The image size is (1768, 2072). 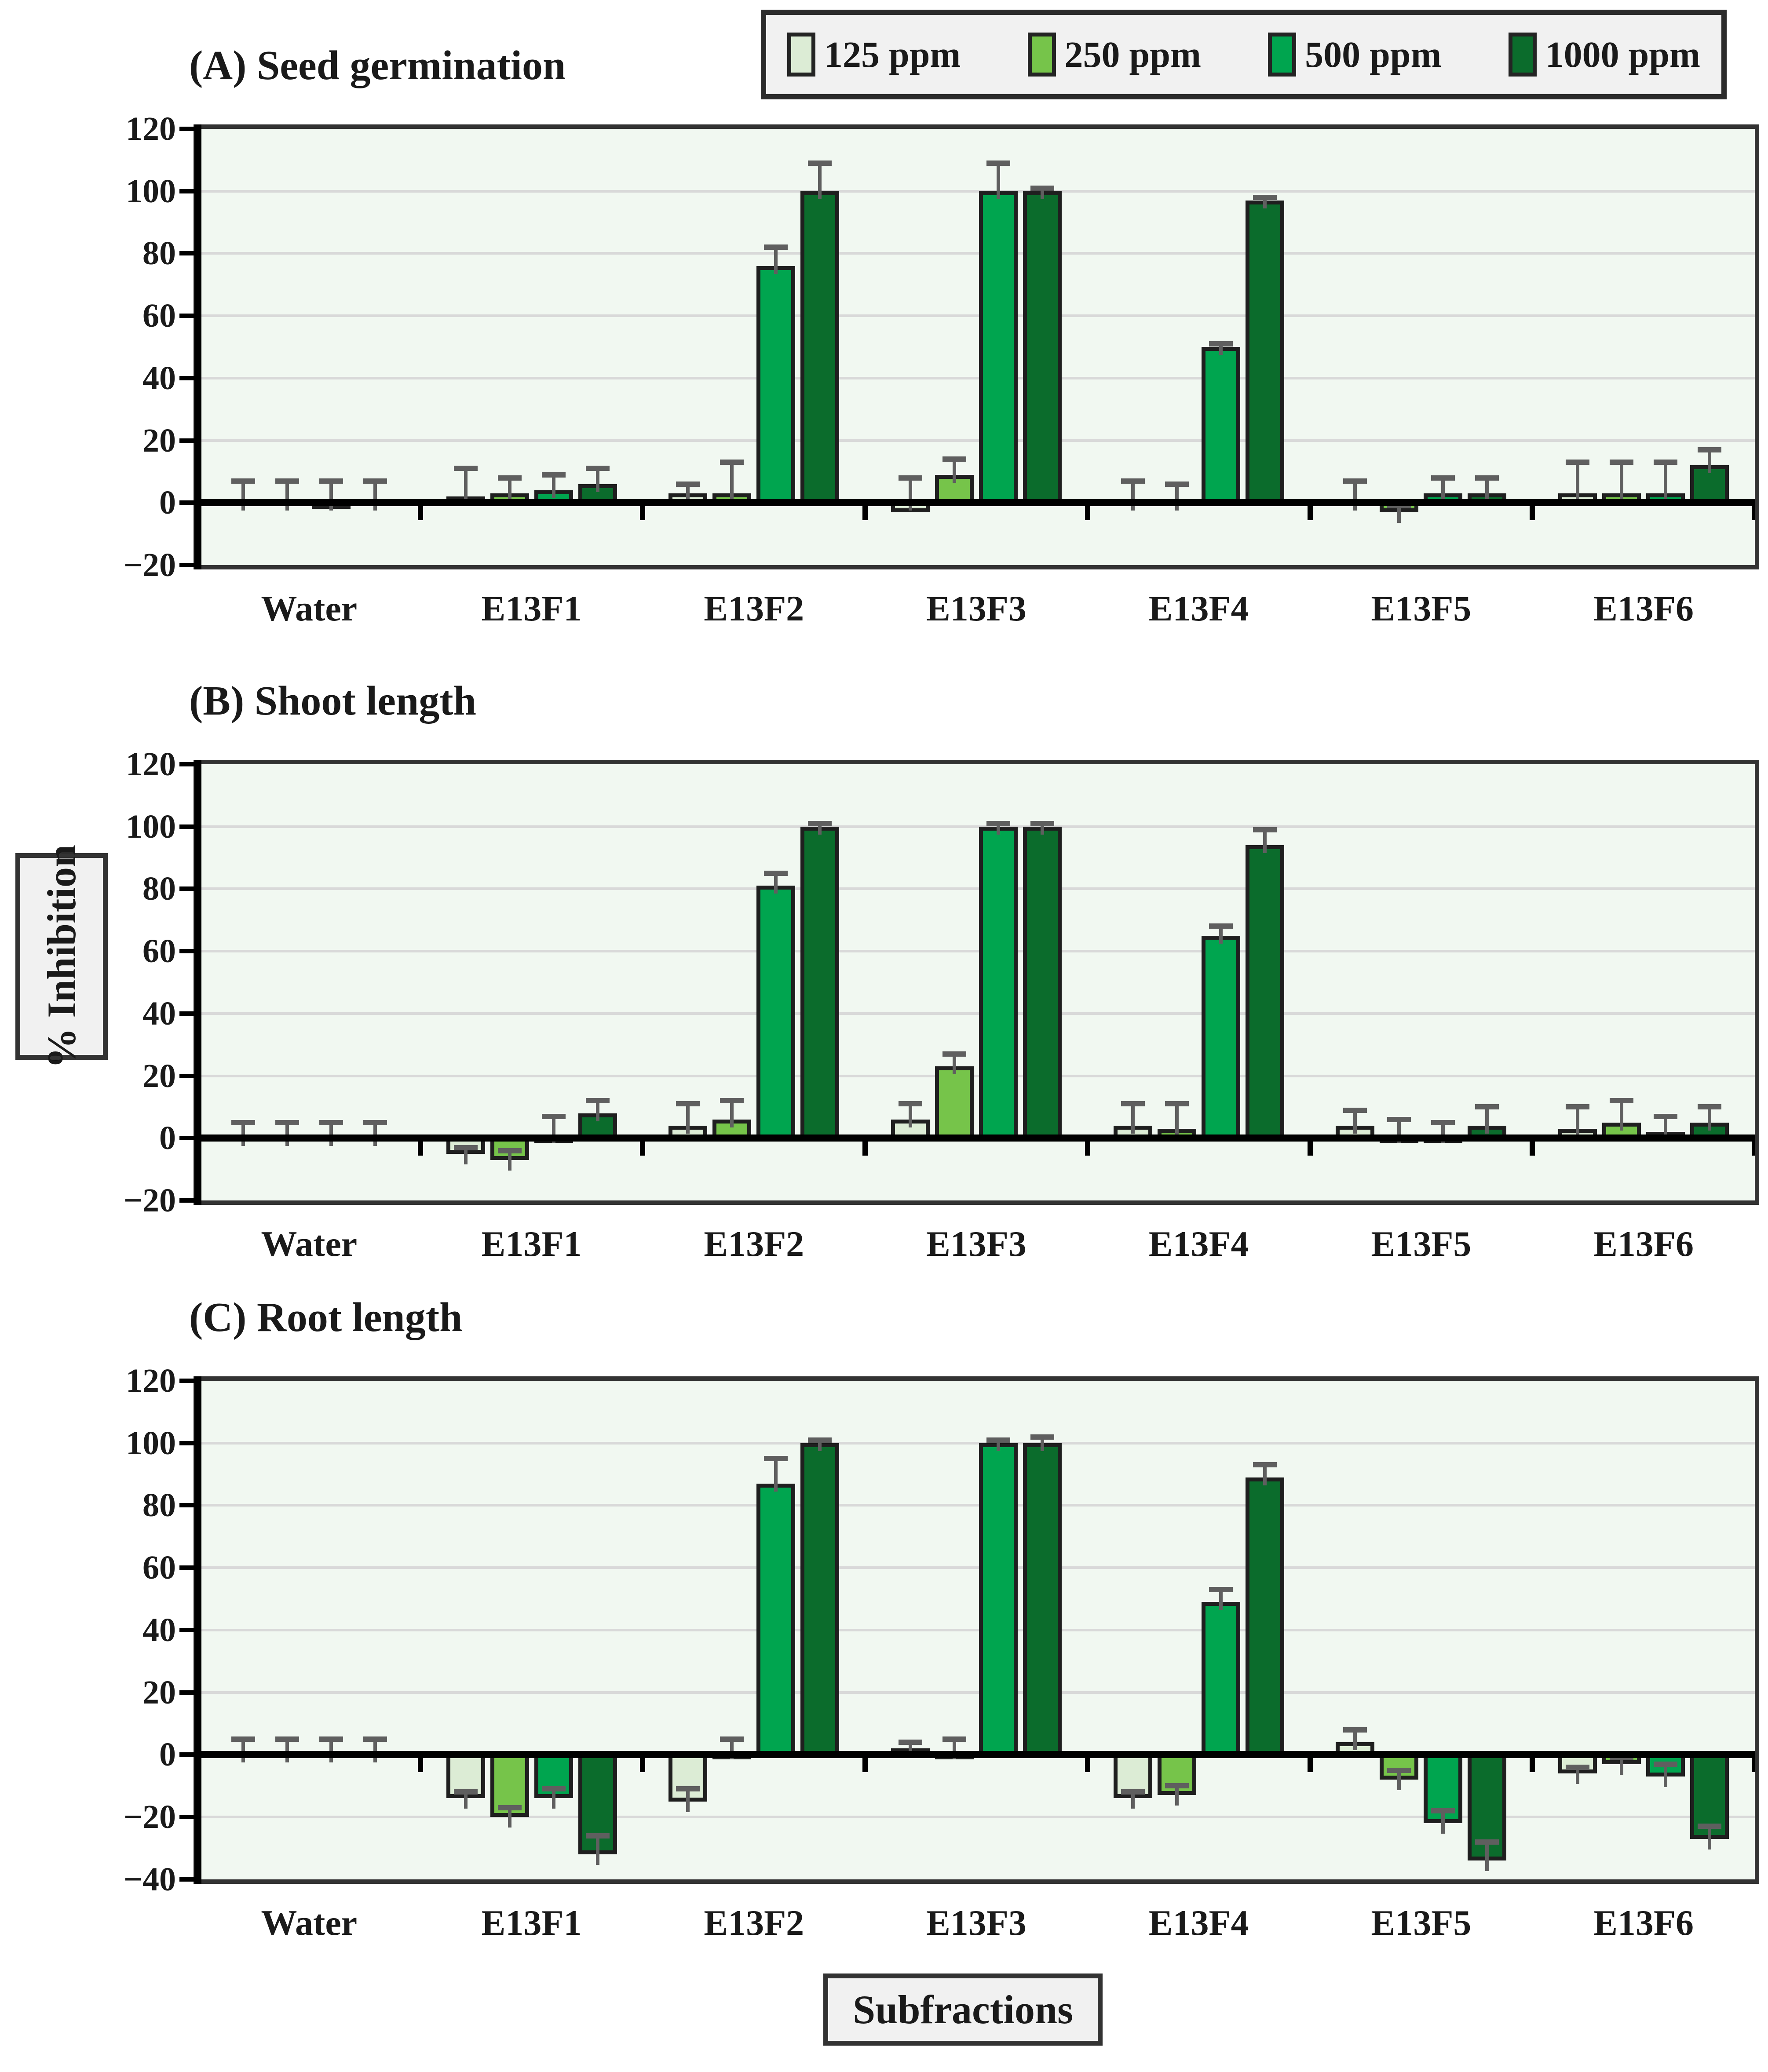 I want to click on x-axis-label: Subfractions, so click(x=963, y=2009).